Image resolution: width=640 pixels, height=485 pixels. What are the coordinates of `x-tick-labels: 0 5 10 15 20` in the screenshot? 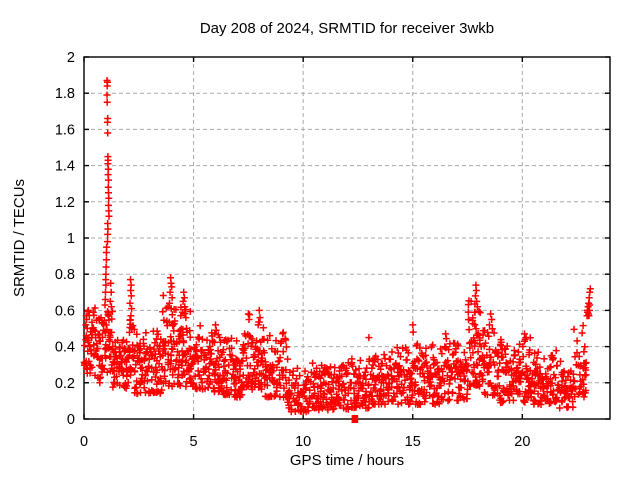 It's located at (305, 442).